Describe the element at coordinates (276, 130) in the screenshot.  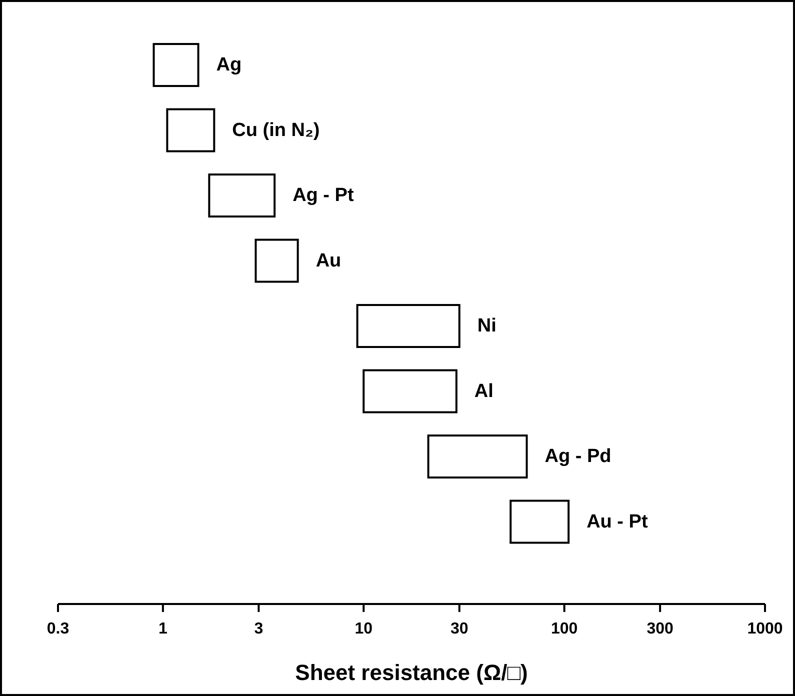
I see `y-tick-label: Cu (in N₂)` at that location.